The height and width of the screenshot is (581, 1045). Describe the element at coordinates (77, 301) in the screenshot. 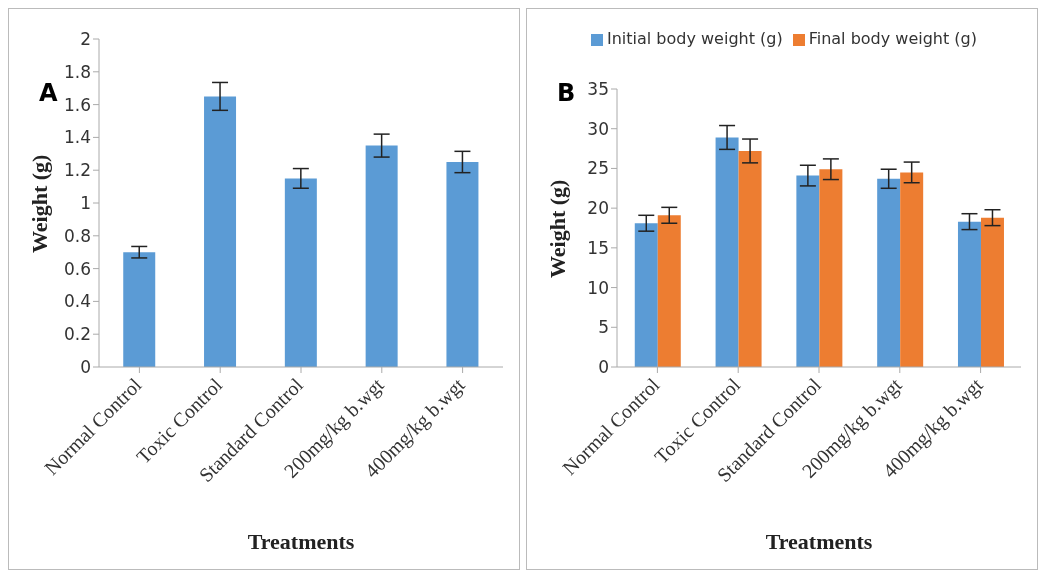

I see `y-tick-label: 0.4` at that location.